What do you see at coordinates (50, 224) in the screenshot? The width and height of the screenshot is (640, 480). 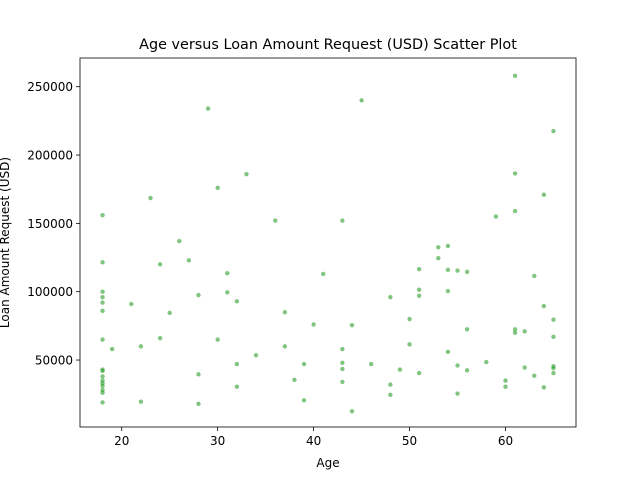 I see `y-tick-label: 150000` at bounding box center [50, 224].